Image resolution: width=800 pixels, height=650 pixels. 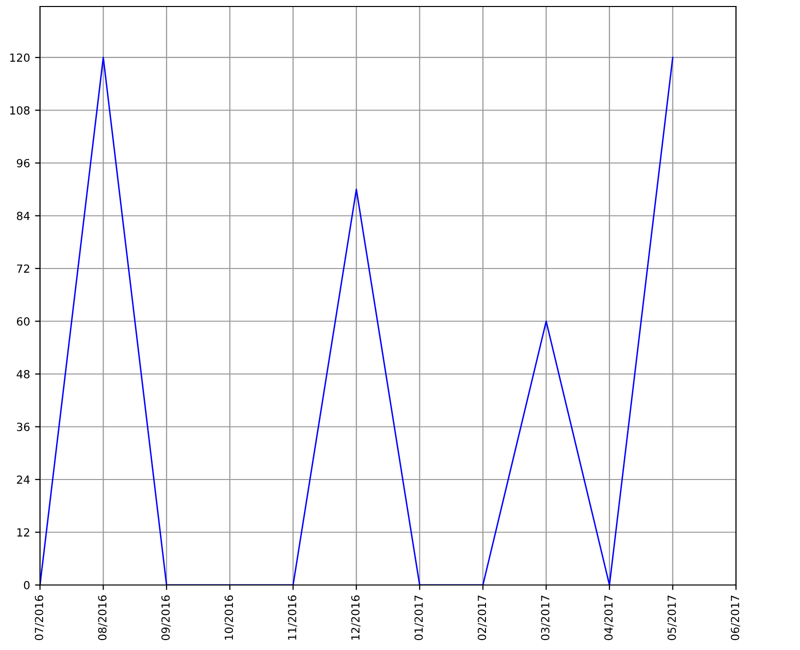 What do you see at coordinates (23, 479) in the screenshot?
I see `y-tick-label: 24` at bounding box center [23, 479].